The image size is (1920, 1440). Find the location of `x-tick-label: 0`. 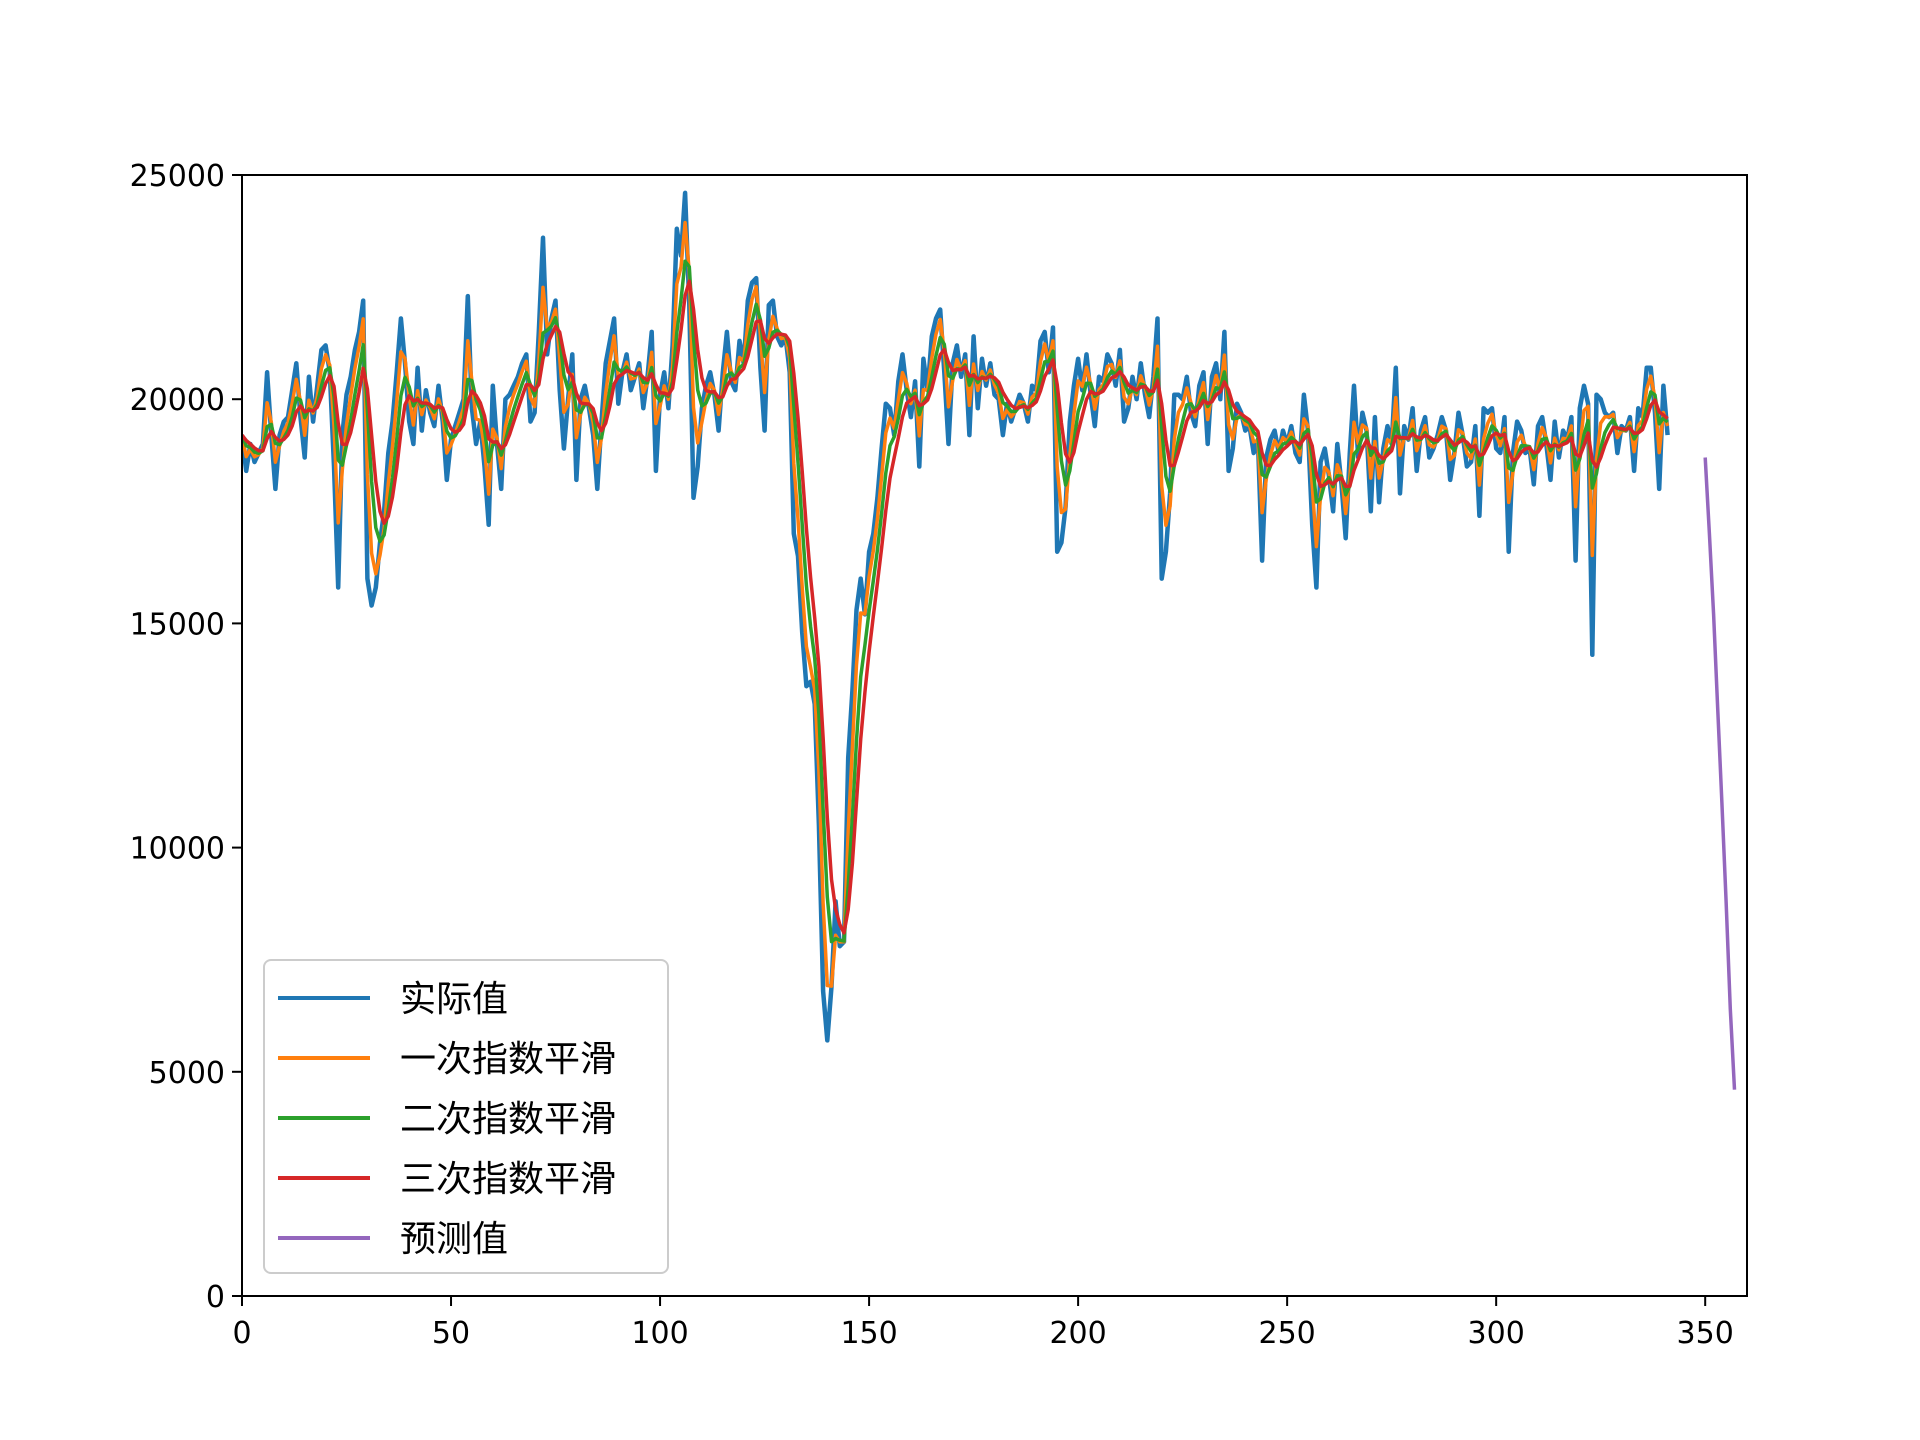

x-tick-label: 0 is located at coordinates (241, 1333).